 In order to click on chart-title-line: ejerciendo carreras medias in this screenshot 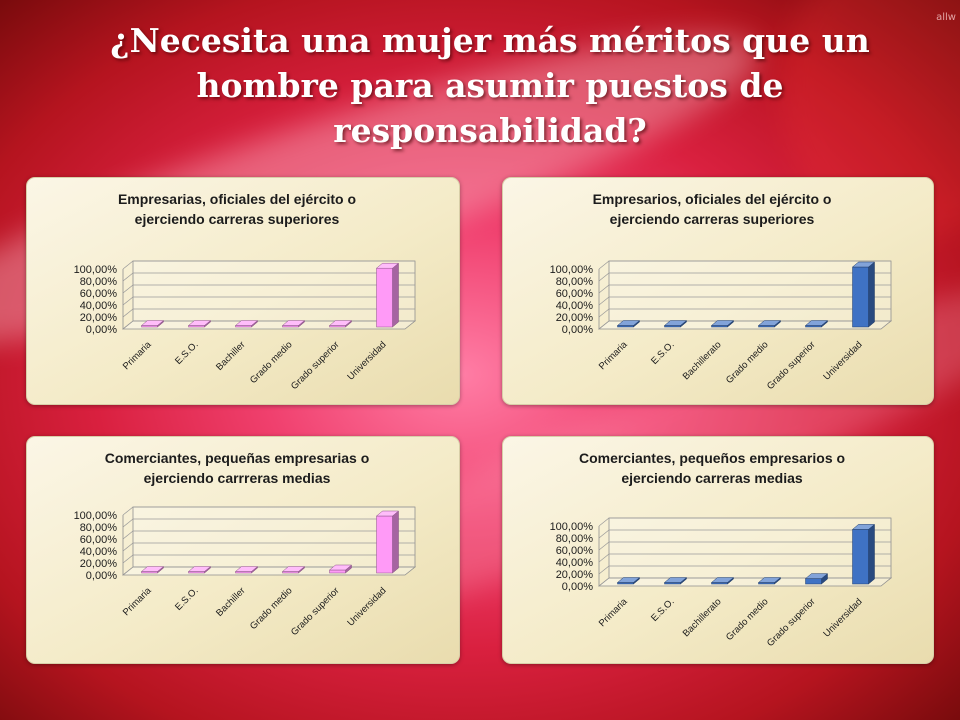, I will do `click(712, 478)`.